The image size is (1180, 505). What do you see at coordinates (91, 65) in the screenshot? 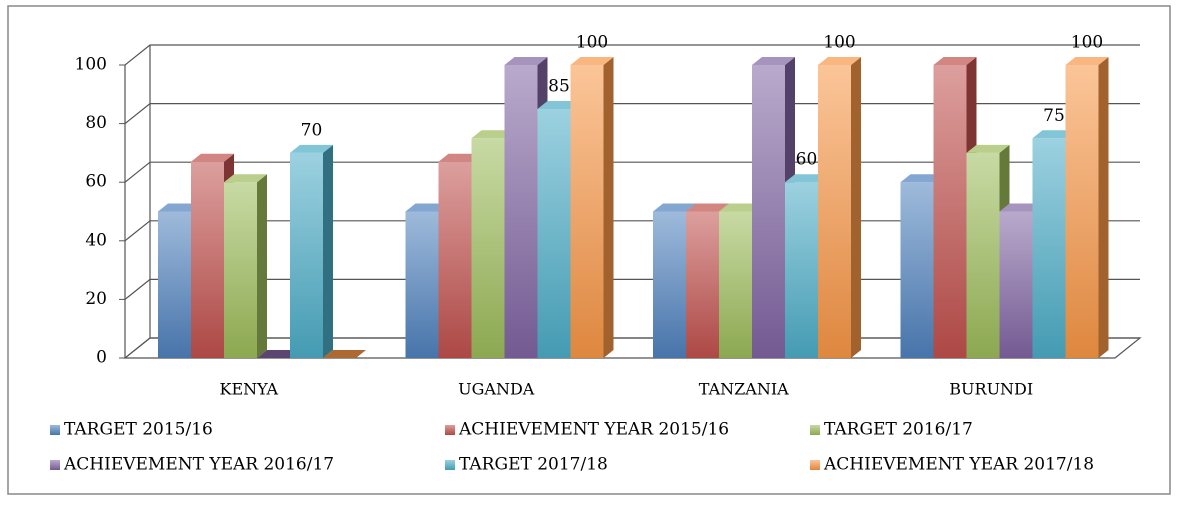
I see `y-tick-label: 100` at bounding box center [91, 65].